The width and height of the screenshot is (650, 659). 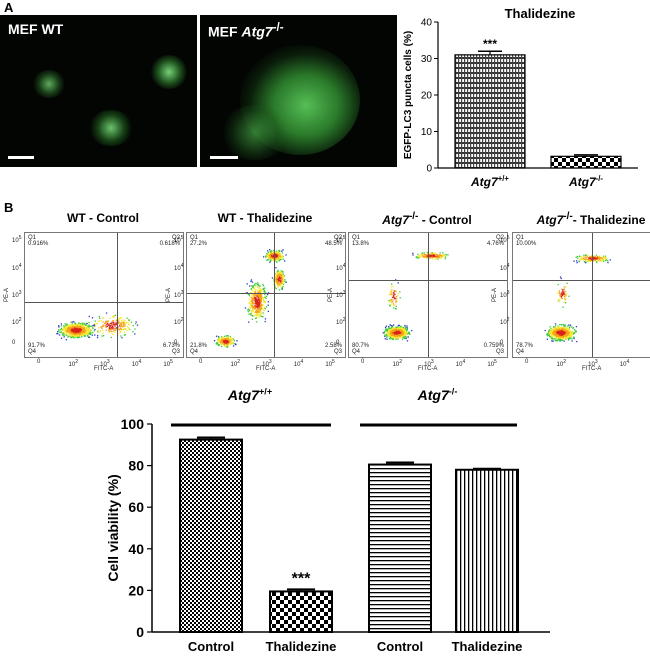 I want to click on quadrant-label: Q2 48.5%, so click(x=333, y=241).